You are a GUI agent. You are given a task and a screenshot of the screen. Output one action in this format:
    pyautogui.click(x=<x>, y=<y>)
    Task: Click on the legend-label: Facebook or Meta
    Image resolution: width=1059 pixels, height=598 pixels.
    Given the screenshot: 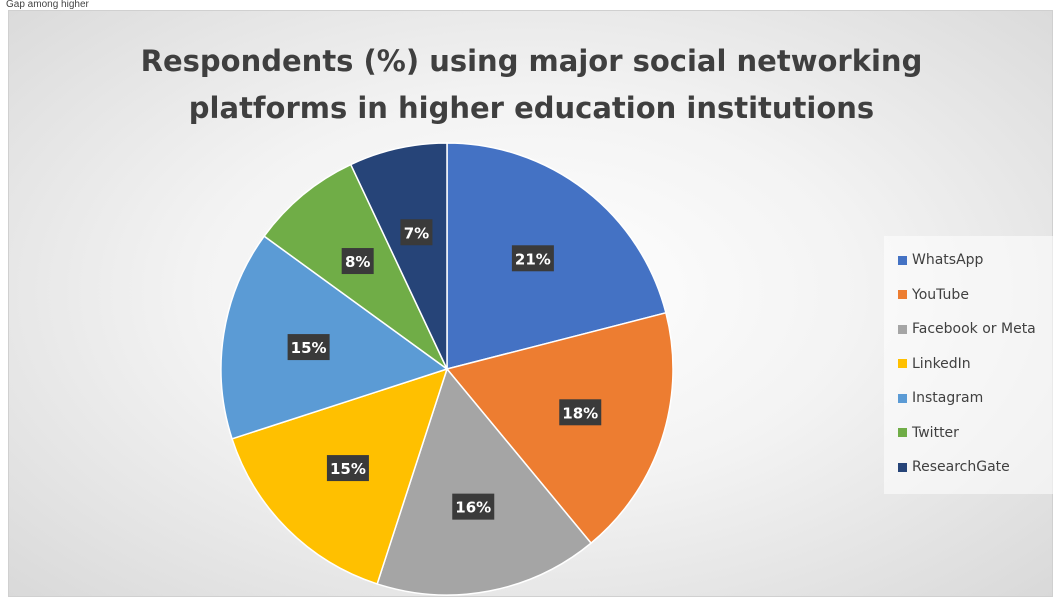 What is the action you would take?
    pyautogui.click(x=974, y=329)
    